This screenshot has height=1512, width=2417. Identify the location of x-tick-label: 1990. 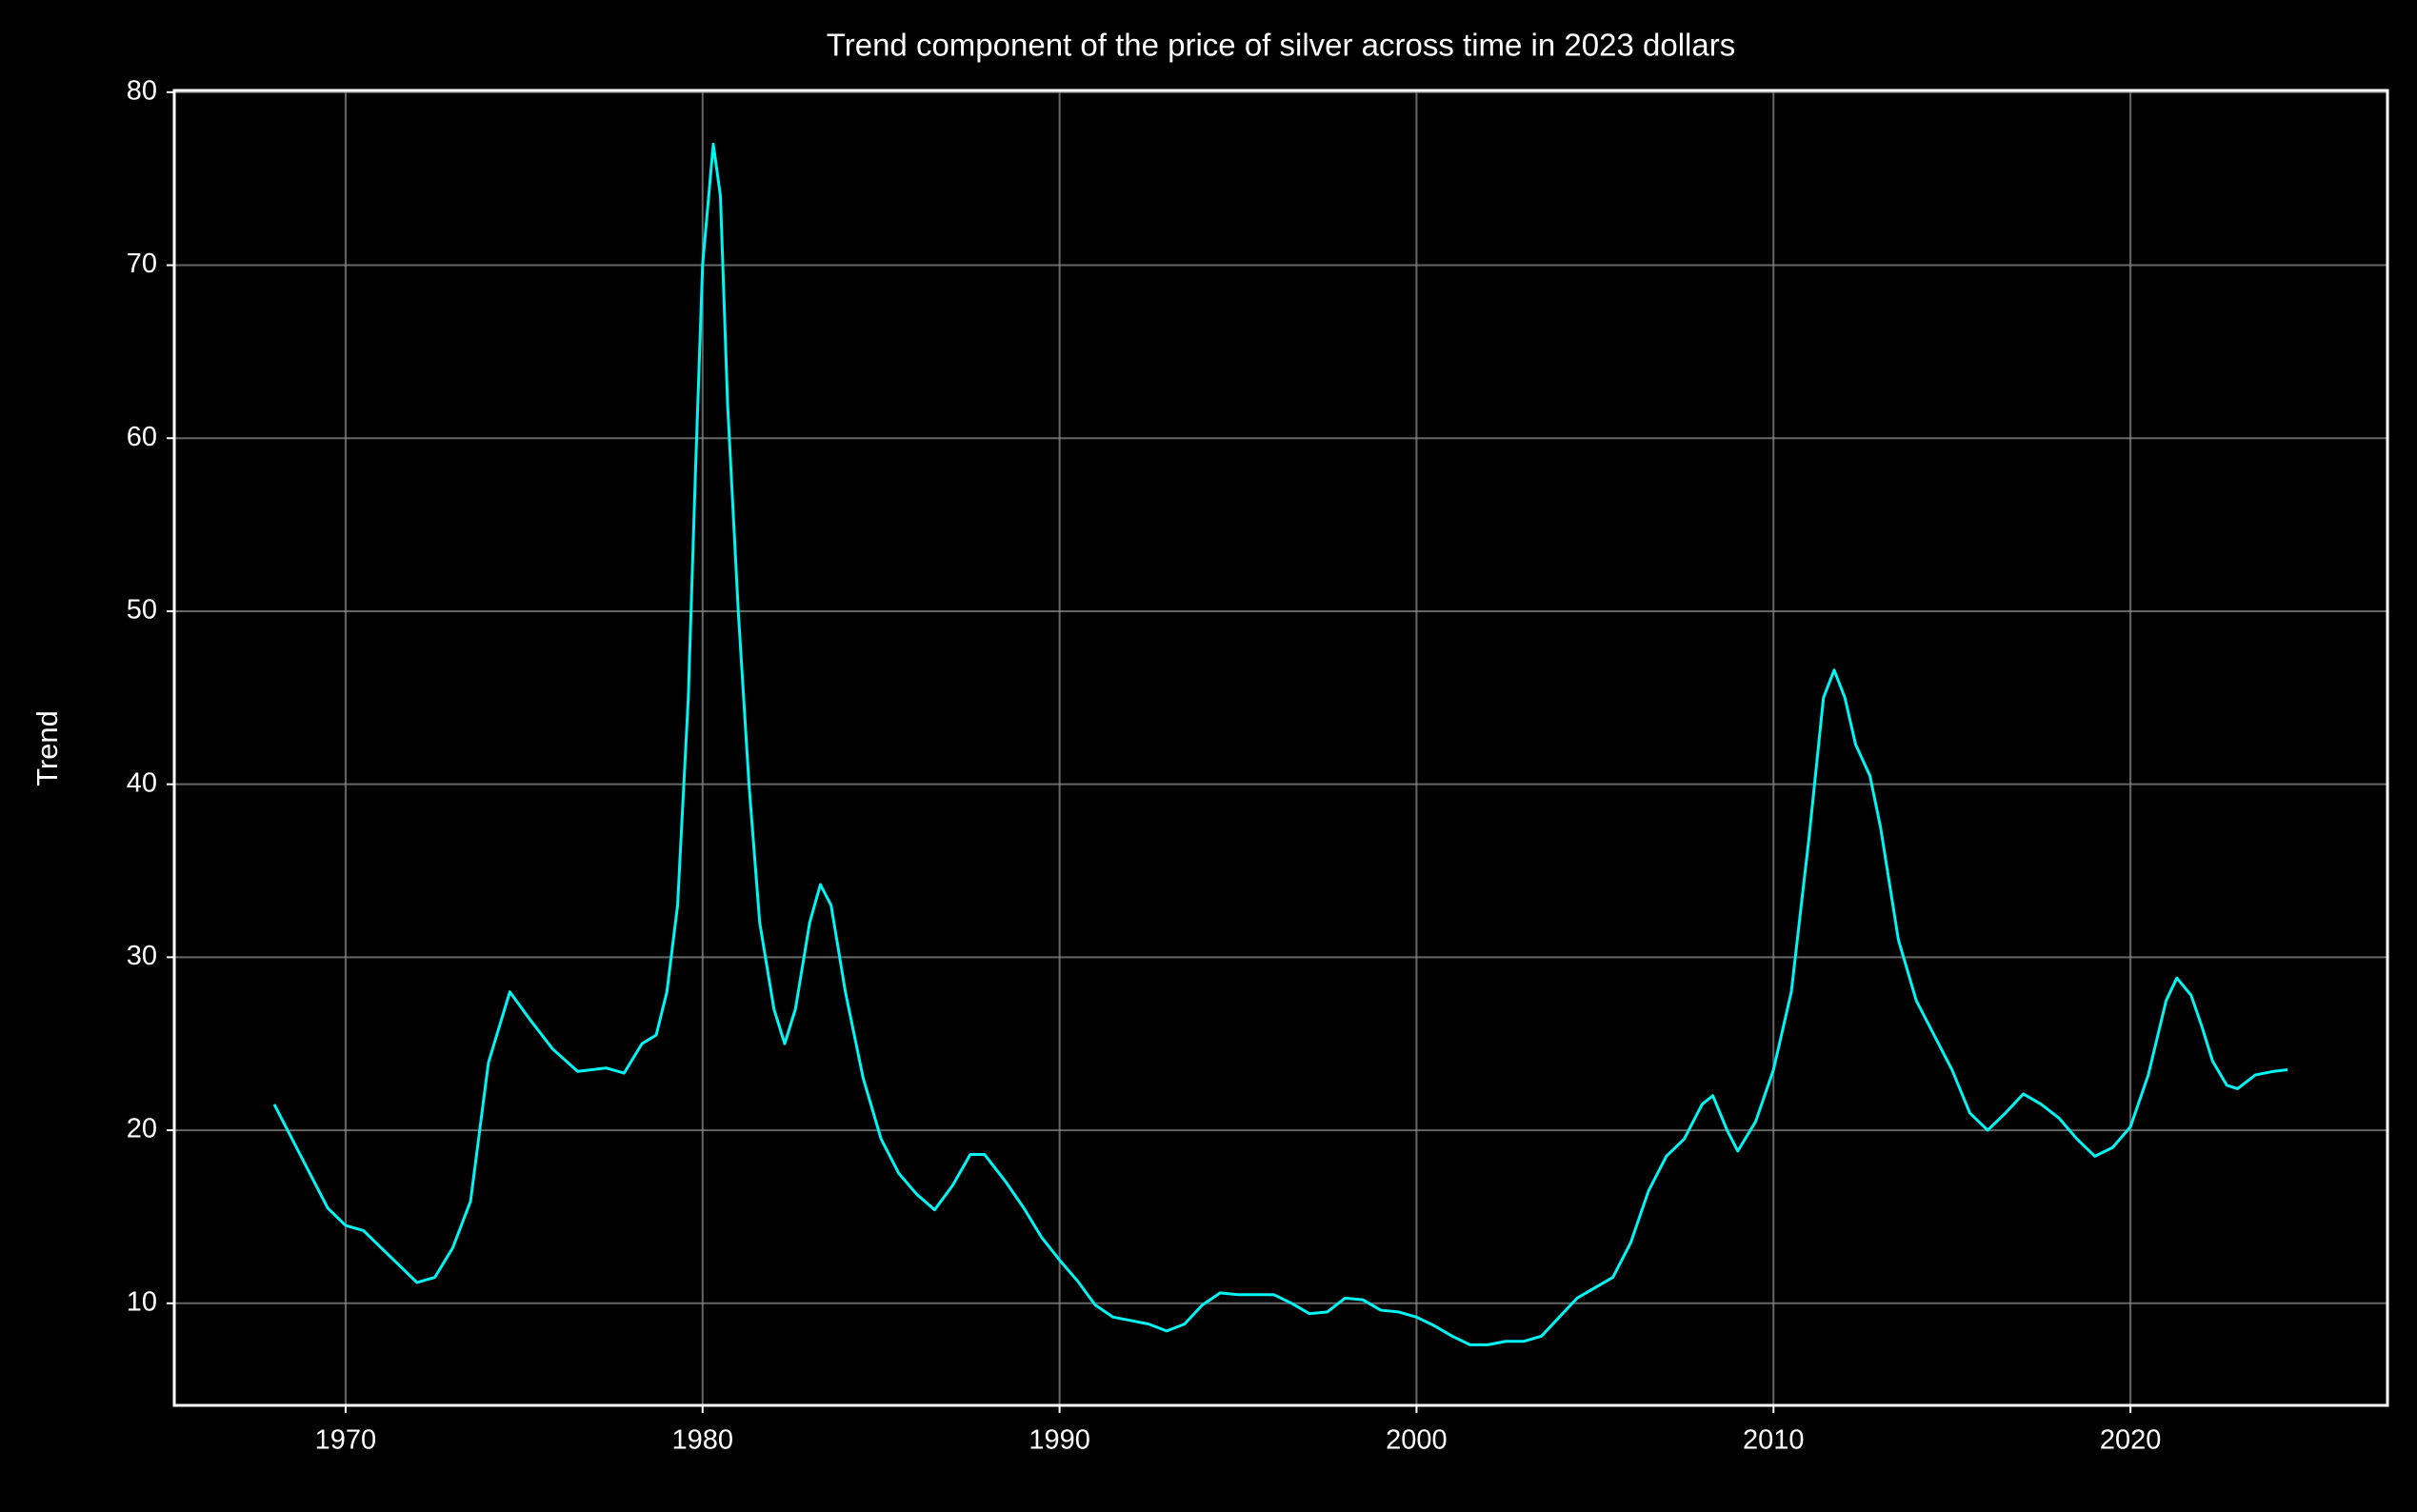
(1060, 1440).